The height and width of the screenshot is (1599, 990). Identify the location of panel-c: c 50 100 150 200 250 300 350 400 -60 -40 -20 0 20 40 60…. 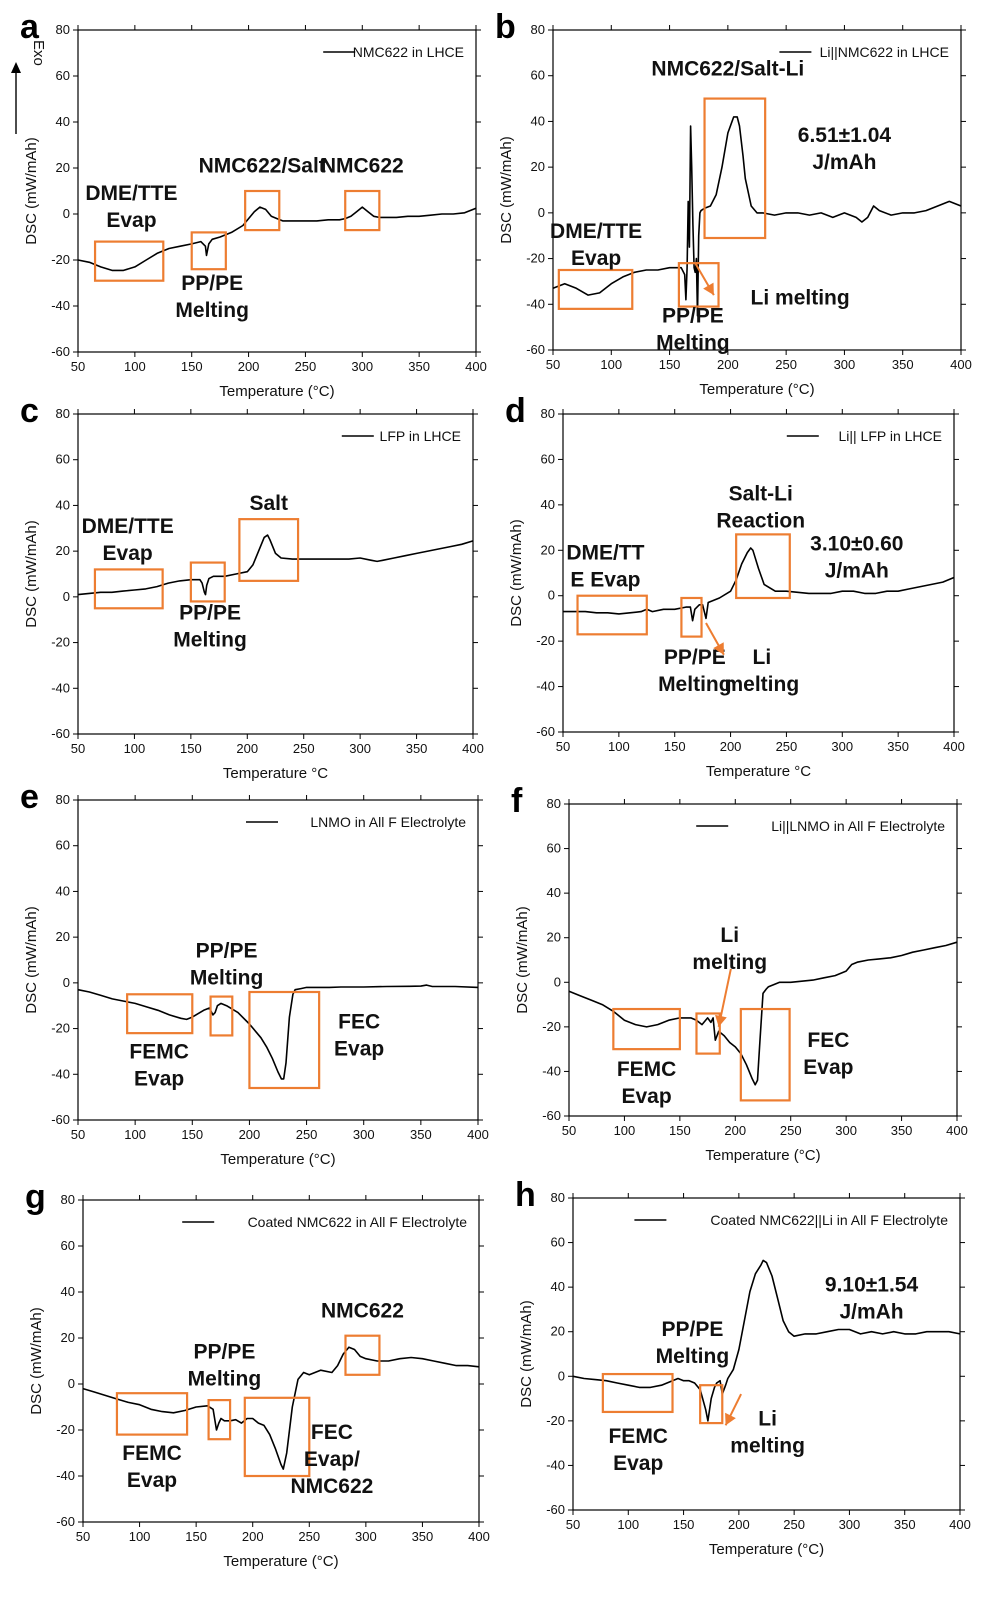
(252, 587).